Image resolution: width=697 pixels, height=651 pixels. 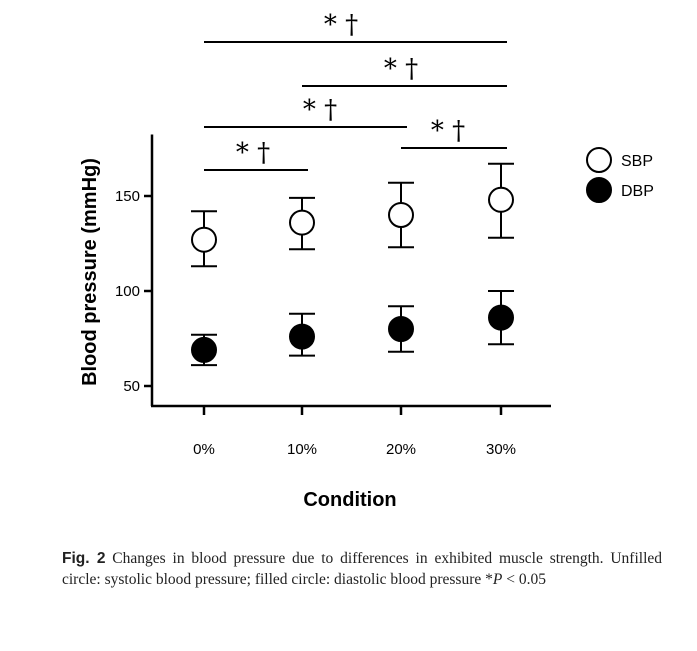 What do you see at coordinates (127, 291) in the screenshot?
I see `y-tick-label-100: 100` at bounding box center [127, 291].